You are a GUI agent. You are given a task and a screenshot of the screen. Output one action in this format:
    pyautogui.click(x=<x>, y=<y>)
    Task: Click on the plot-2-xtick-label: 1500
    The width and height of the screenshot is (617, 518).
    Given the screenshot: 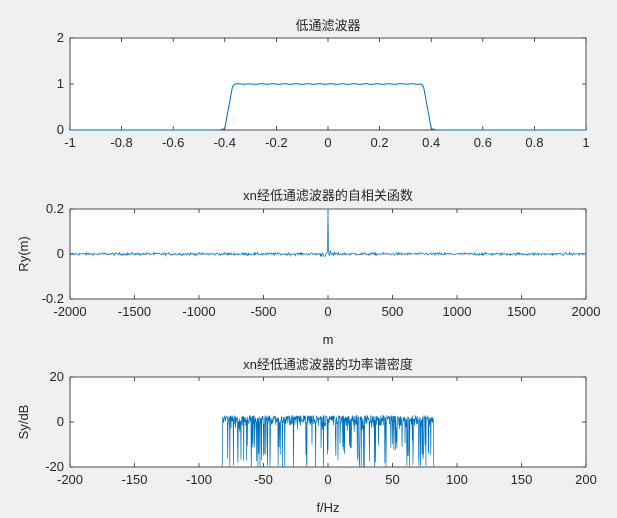 What is the action you would take?
    pyautogui.click(x=521, y=311)
    